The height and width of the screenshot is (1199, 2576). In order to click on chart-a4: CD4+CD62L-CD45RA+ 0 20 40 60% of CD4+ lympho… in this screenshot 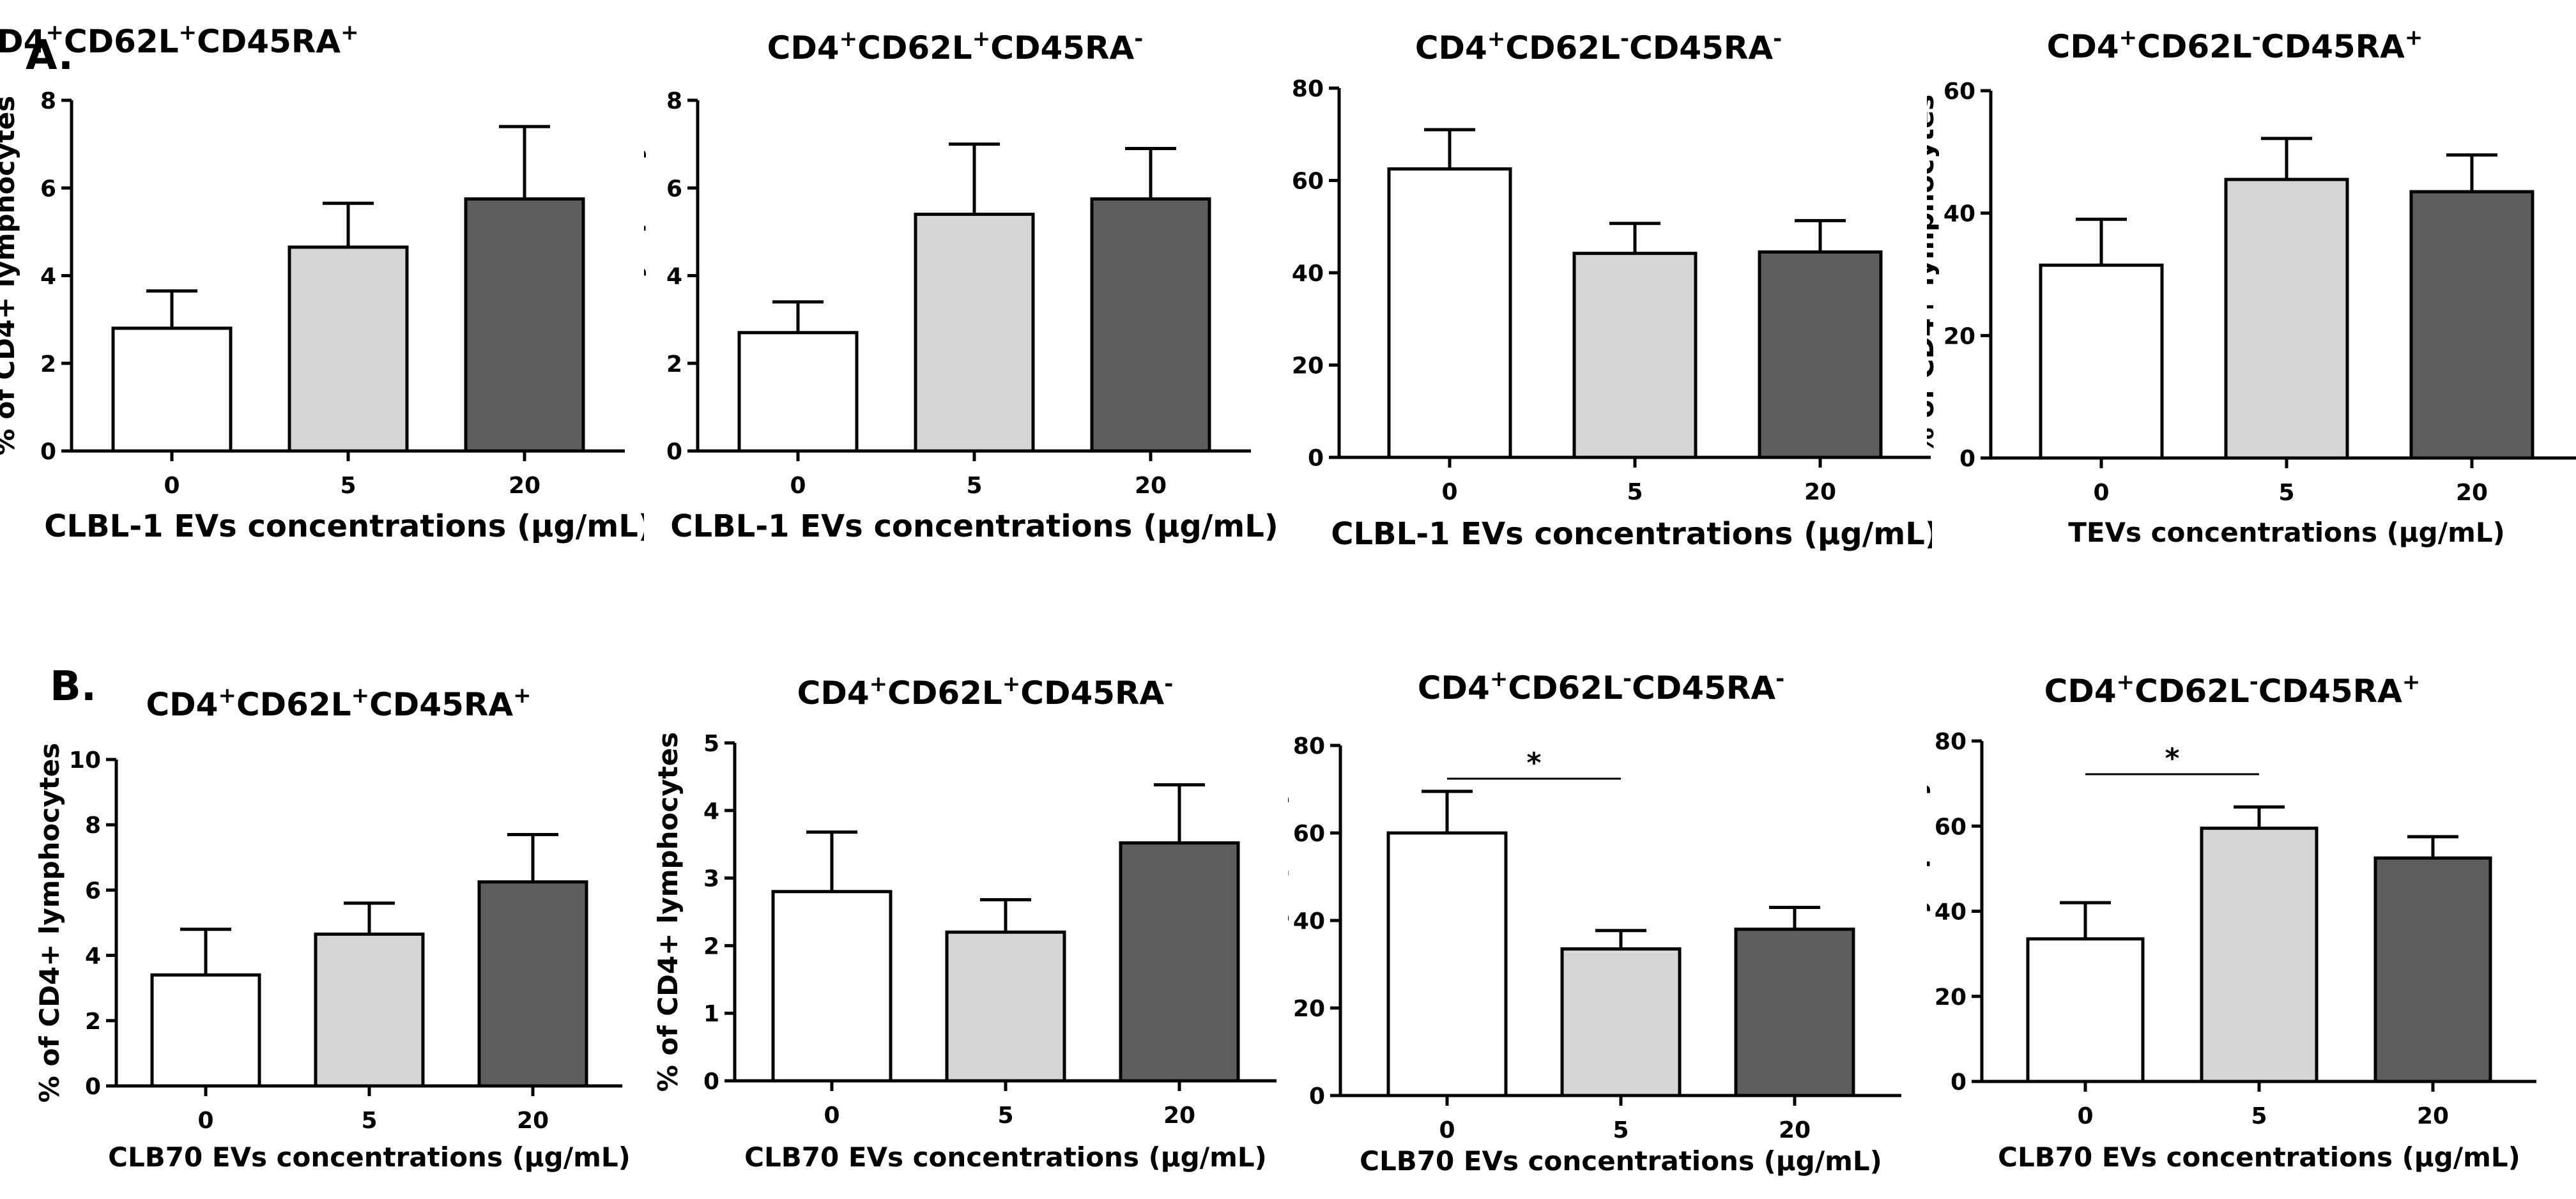, I will do `click(2251, 286)`.